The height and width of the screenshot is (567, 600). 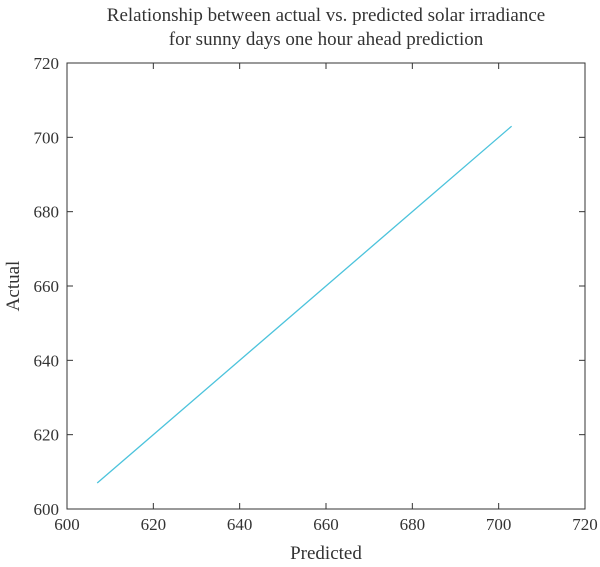 What do you see at coordinates (67, 524) in the screenshot?
I see `x-tick-label: 600` at bounding box center [67, 524].